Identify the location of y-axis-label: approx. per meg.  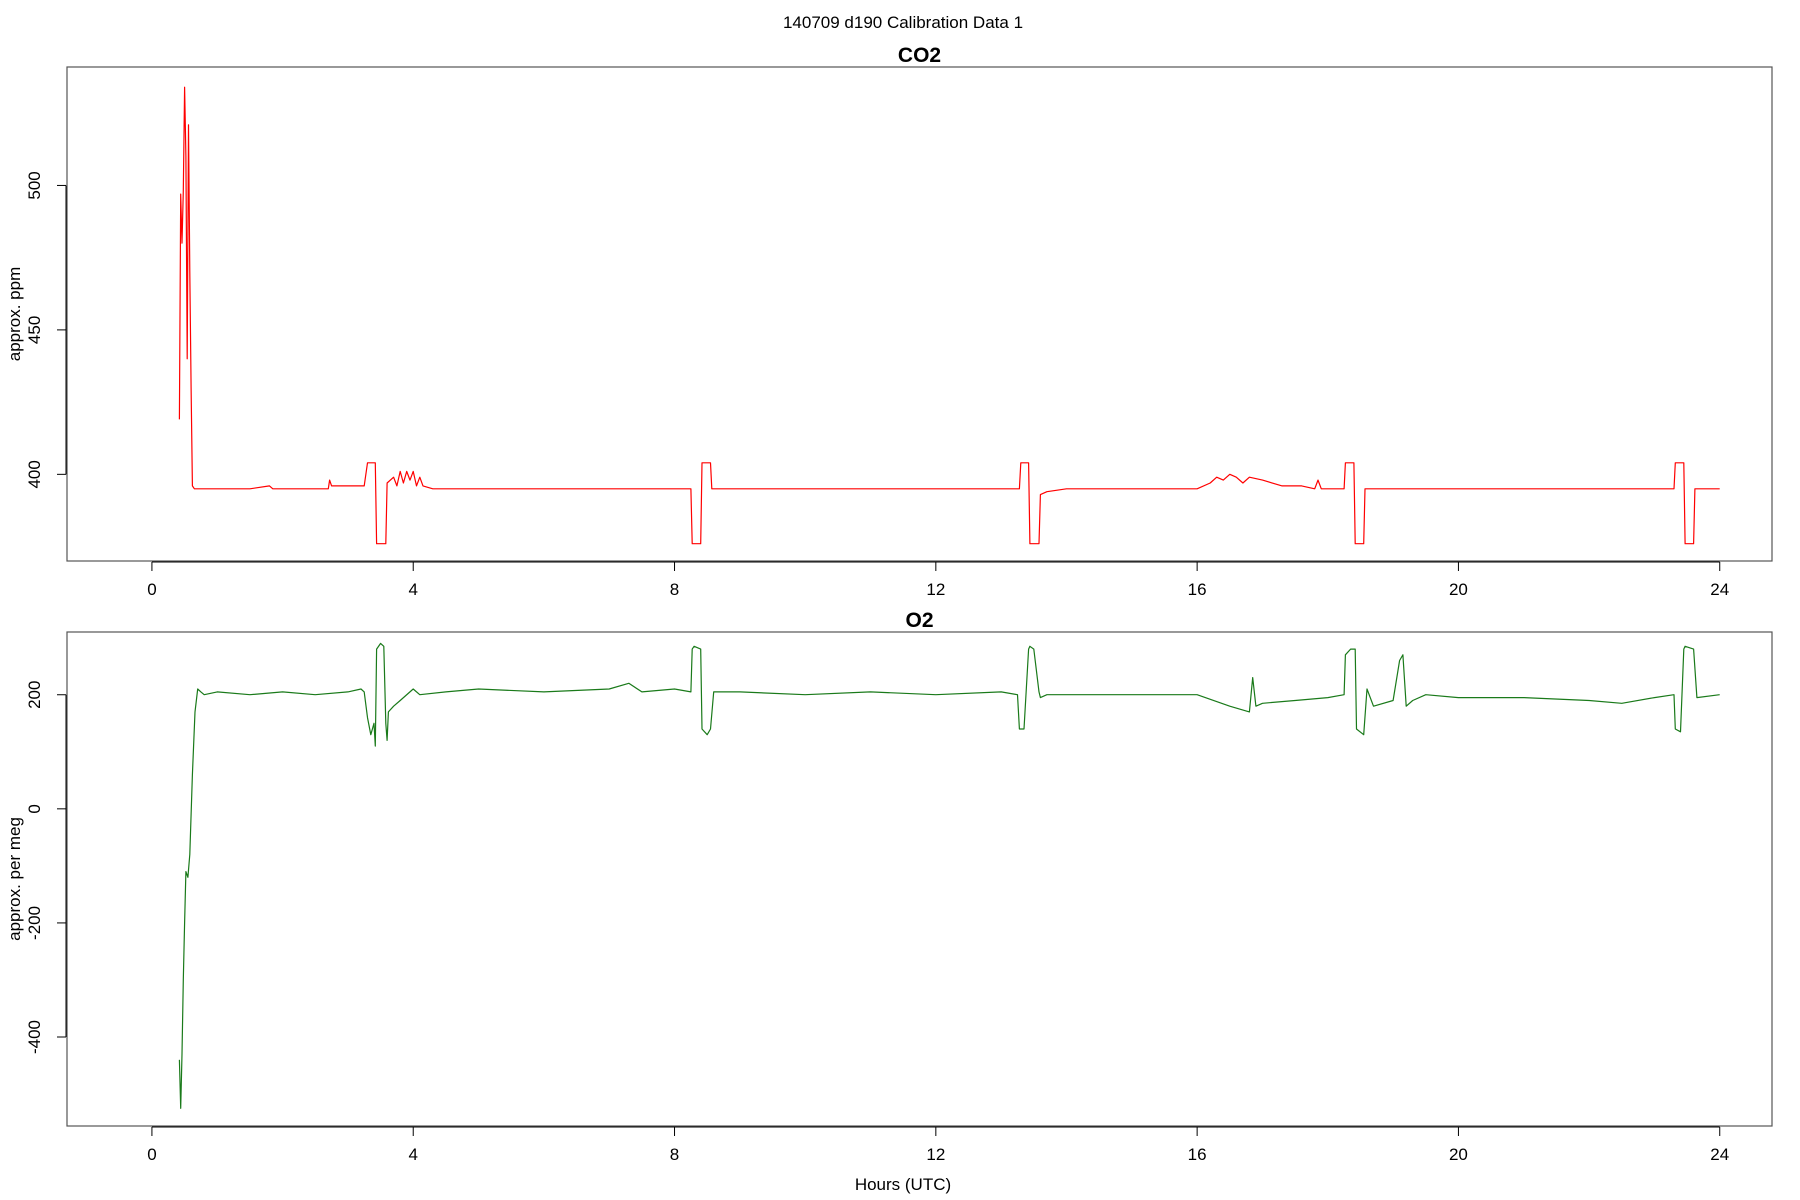
(14, 879).